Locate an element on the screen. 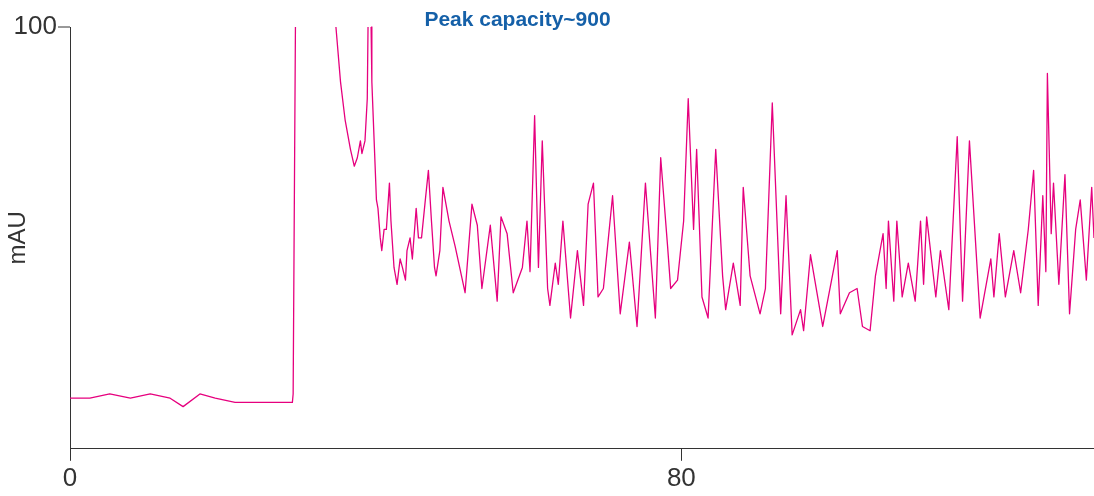  y-axis-title: mAU is located at coordinates (17, 238).